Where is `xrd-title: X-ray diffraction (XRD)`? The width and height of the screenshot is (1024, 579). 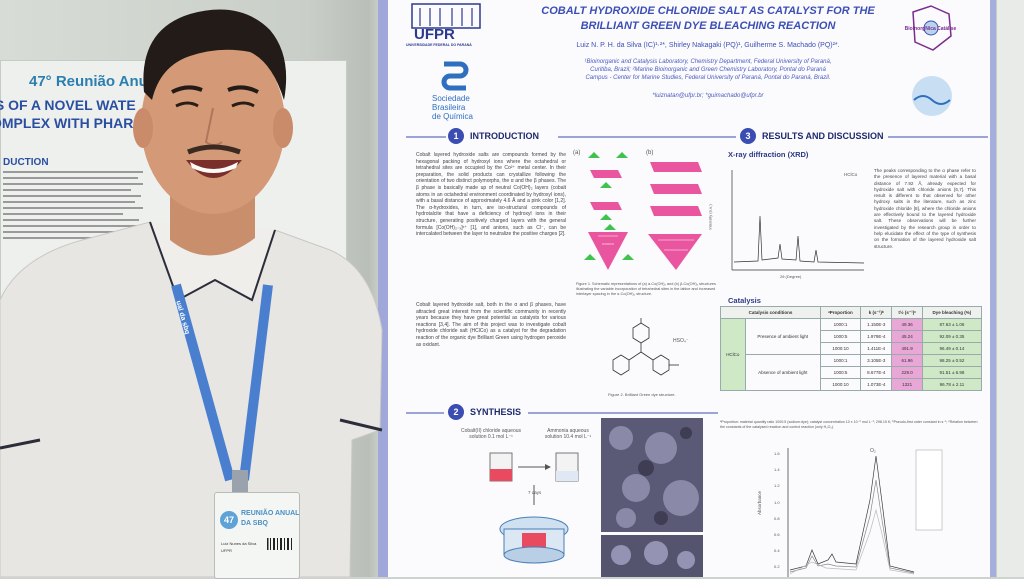
xrd-title: X-ray diffraction (XRD) is located at coordinates (768, 154).